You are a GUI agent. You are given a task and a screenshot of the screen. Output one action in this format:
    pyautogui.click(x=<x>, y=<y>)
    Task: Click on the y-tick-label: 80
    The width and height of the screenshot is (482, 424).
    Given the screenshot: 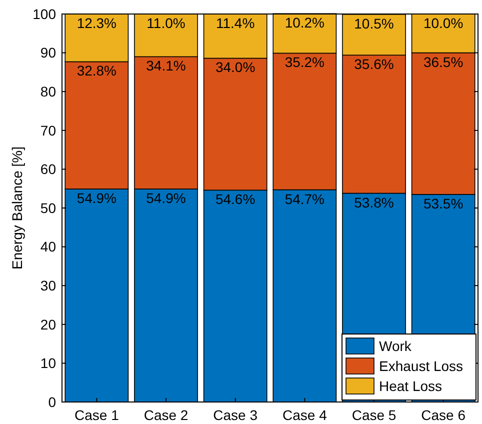 What is the action you would take?
    pyautogui.click(x=48, y=92)
    